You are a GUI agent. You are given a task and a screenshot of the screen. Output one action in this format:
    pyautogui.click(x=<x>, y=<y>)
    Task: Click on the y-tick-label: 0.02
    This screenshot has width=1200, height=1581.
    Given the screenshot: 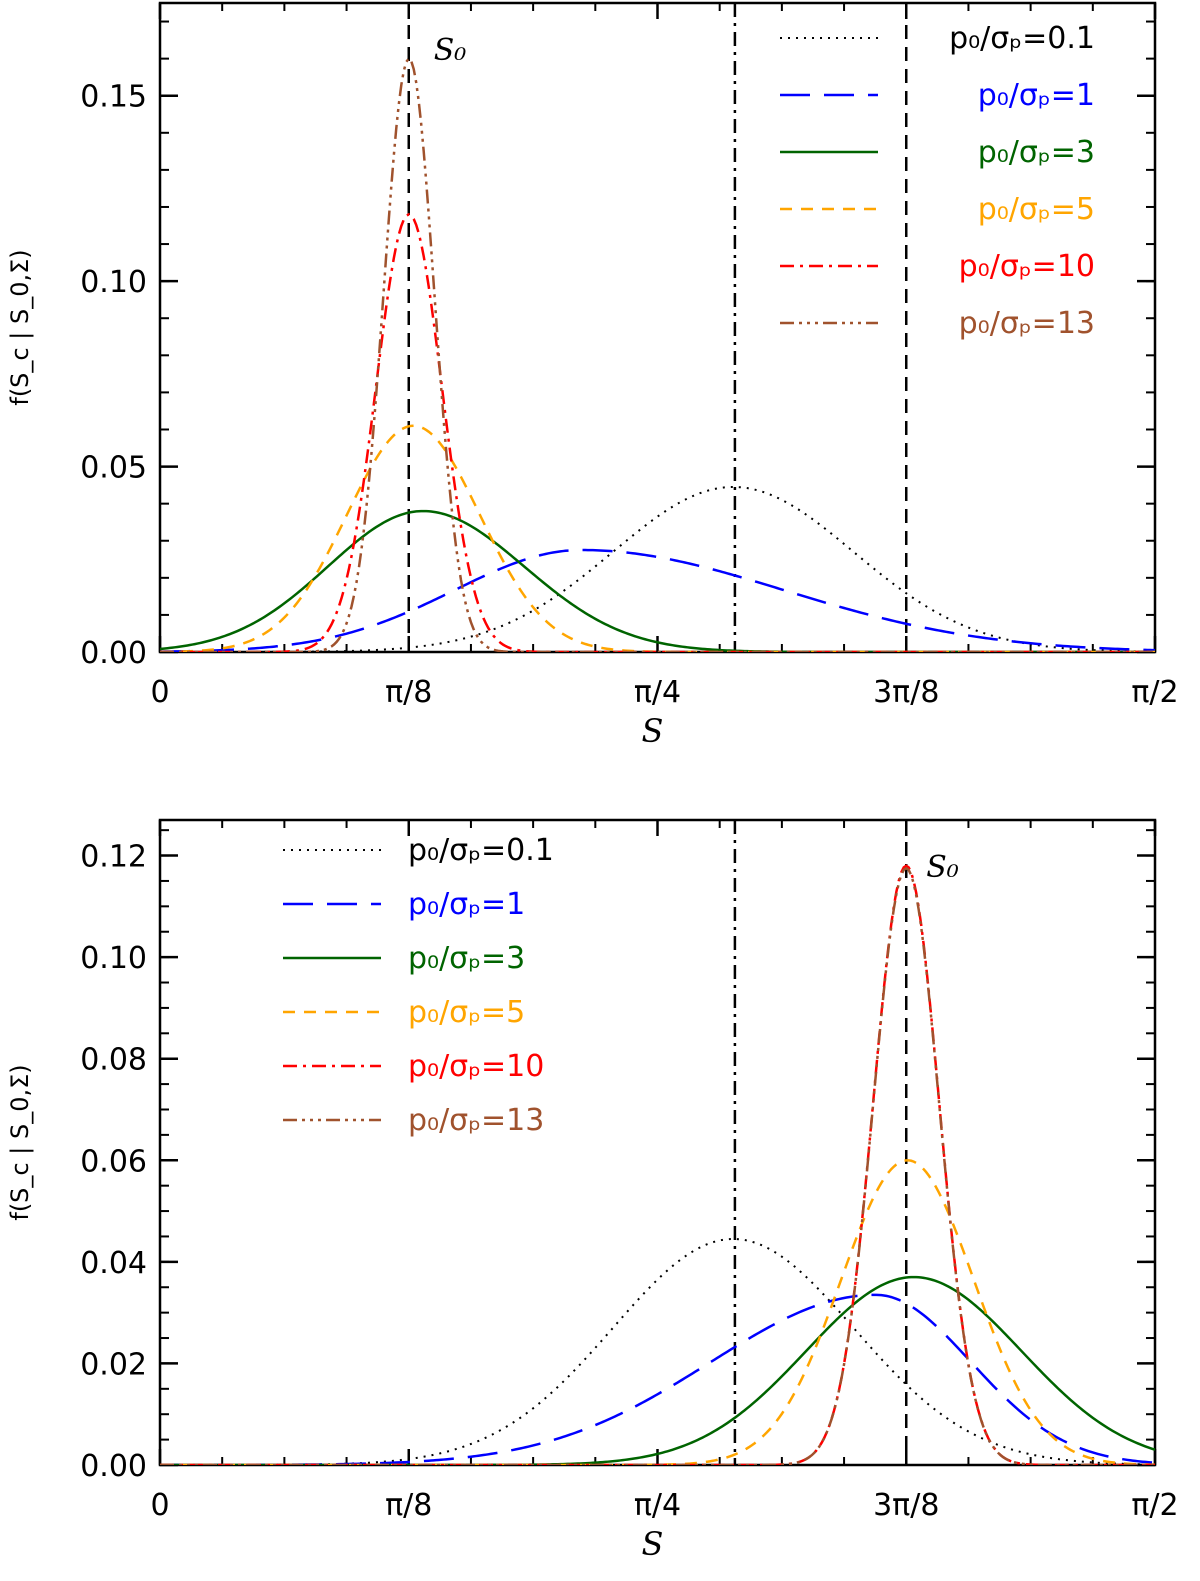 What is the action you would take?
    pyautogui.click(x=113, y=1364)
    